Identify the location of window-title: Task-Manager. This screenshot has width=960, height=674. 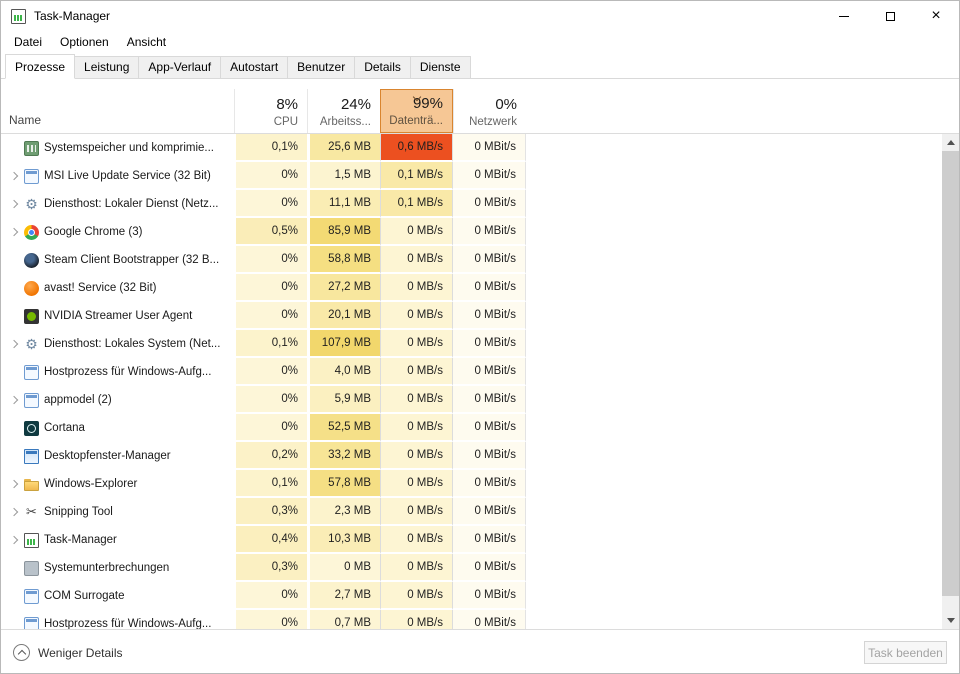
(72, 16).